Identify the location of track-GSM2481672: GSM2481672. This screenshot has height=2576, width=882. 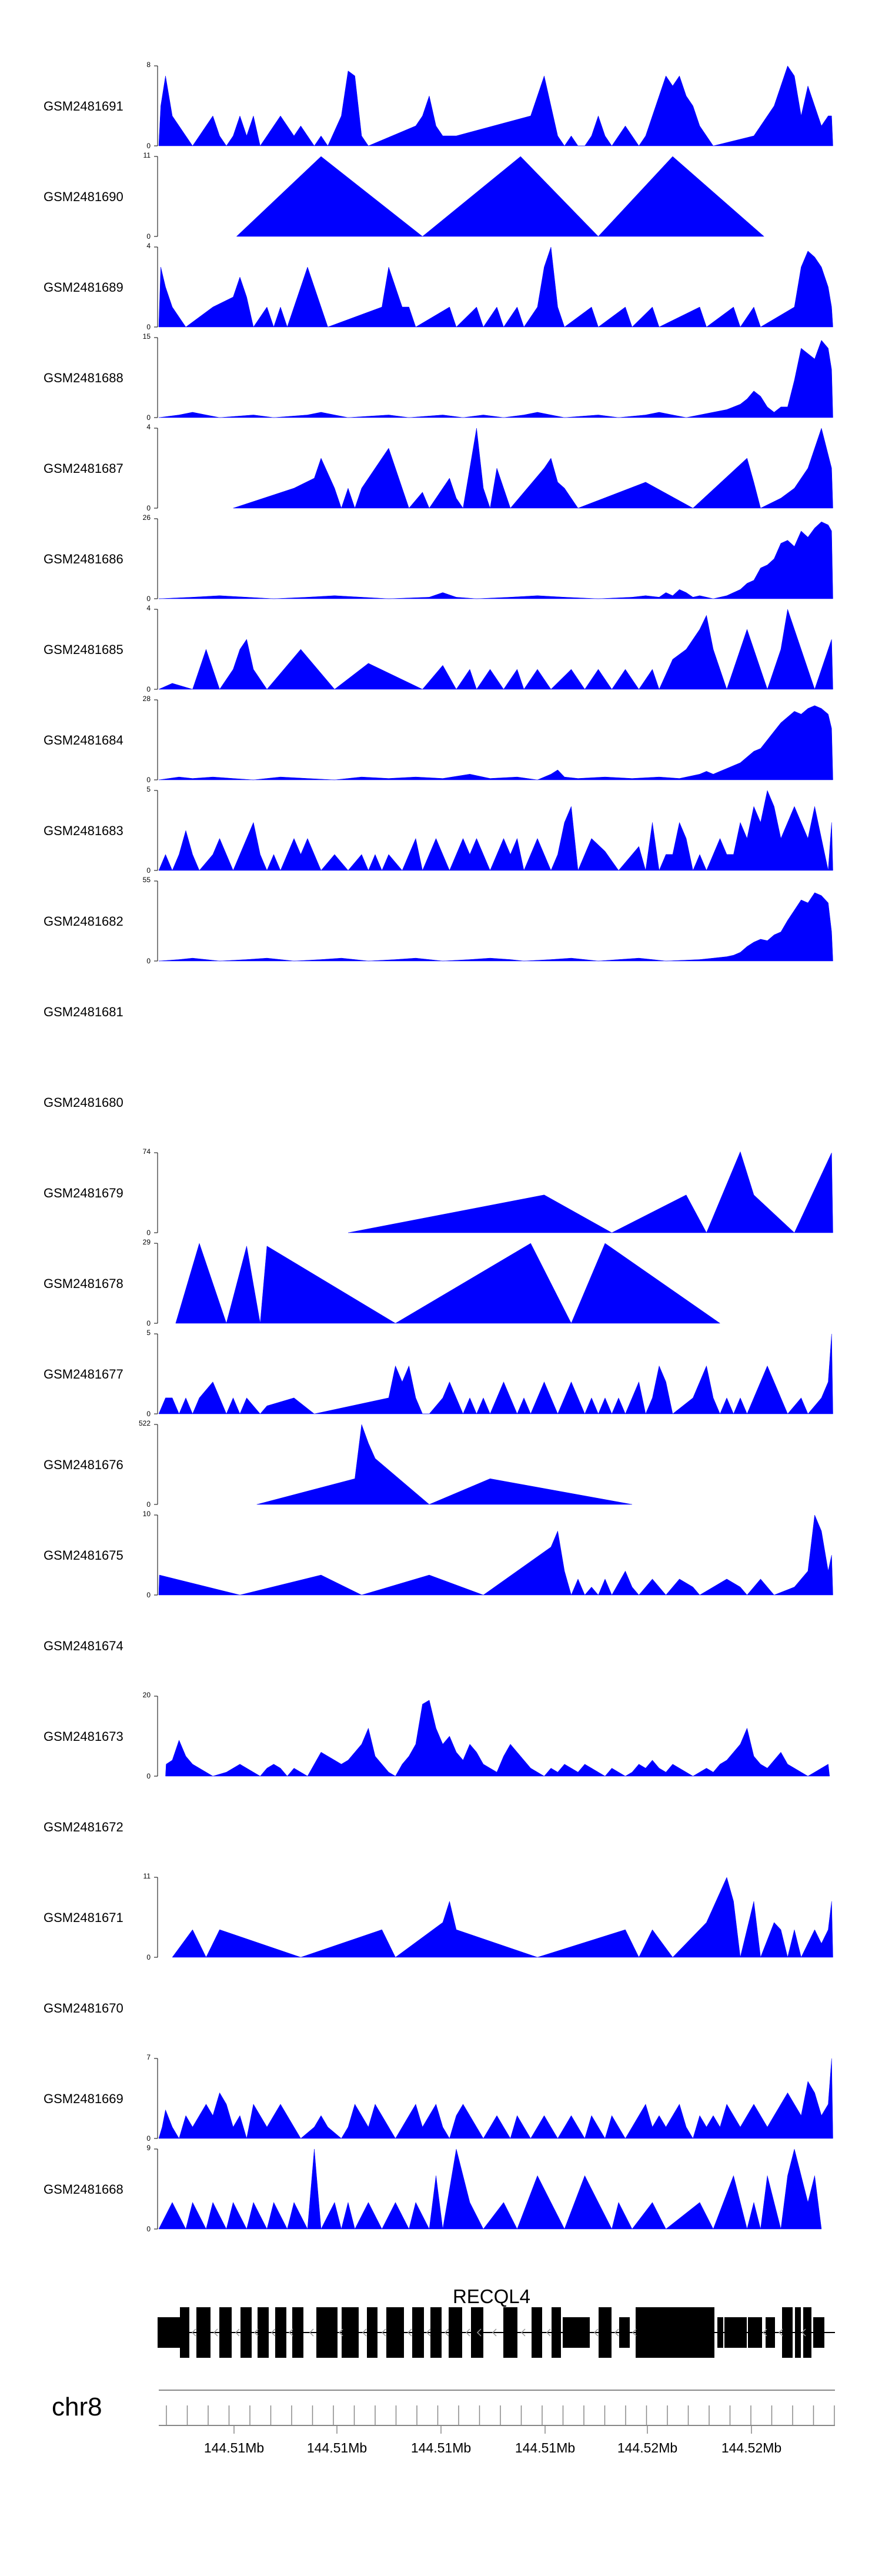
(83, 1827).